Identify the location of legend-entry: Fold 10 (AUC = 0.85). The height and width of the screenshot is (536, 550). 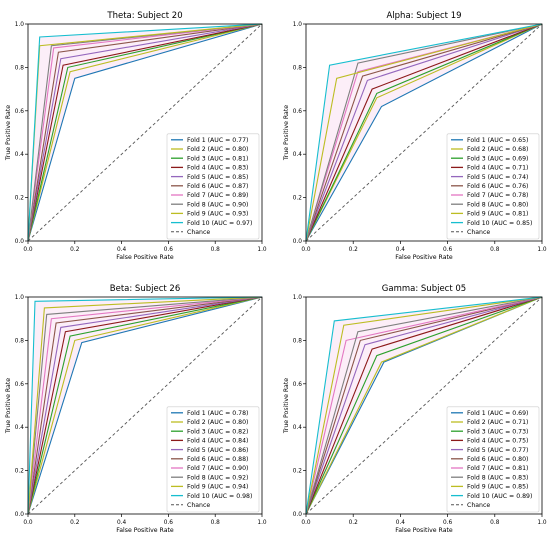
(499, 223).